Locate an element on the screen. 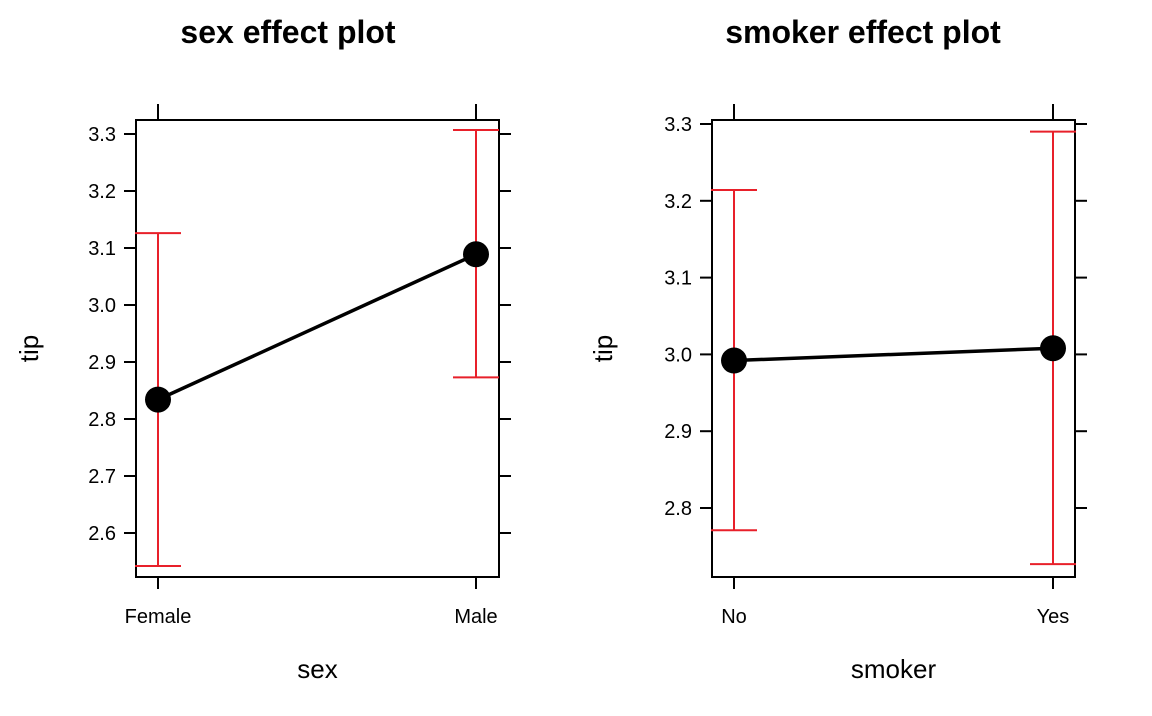  smoker-y-axis-label: tip is located at coordinates (603, 348).